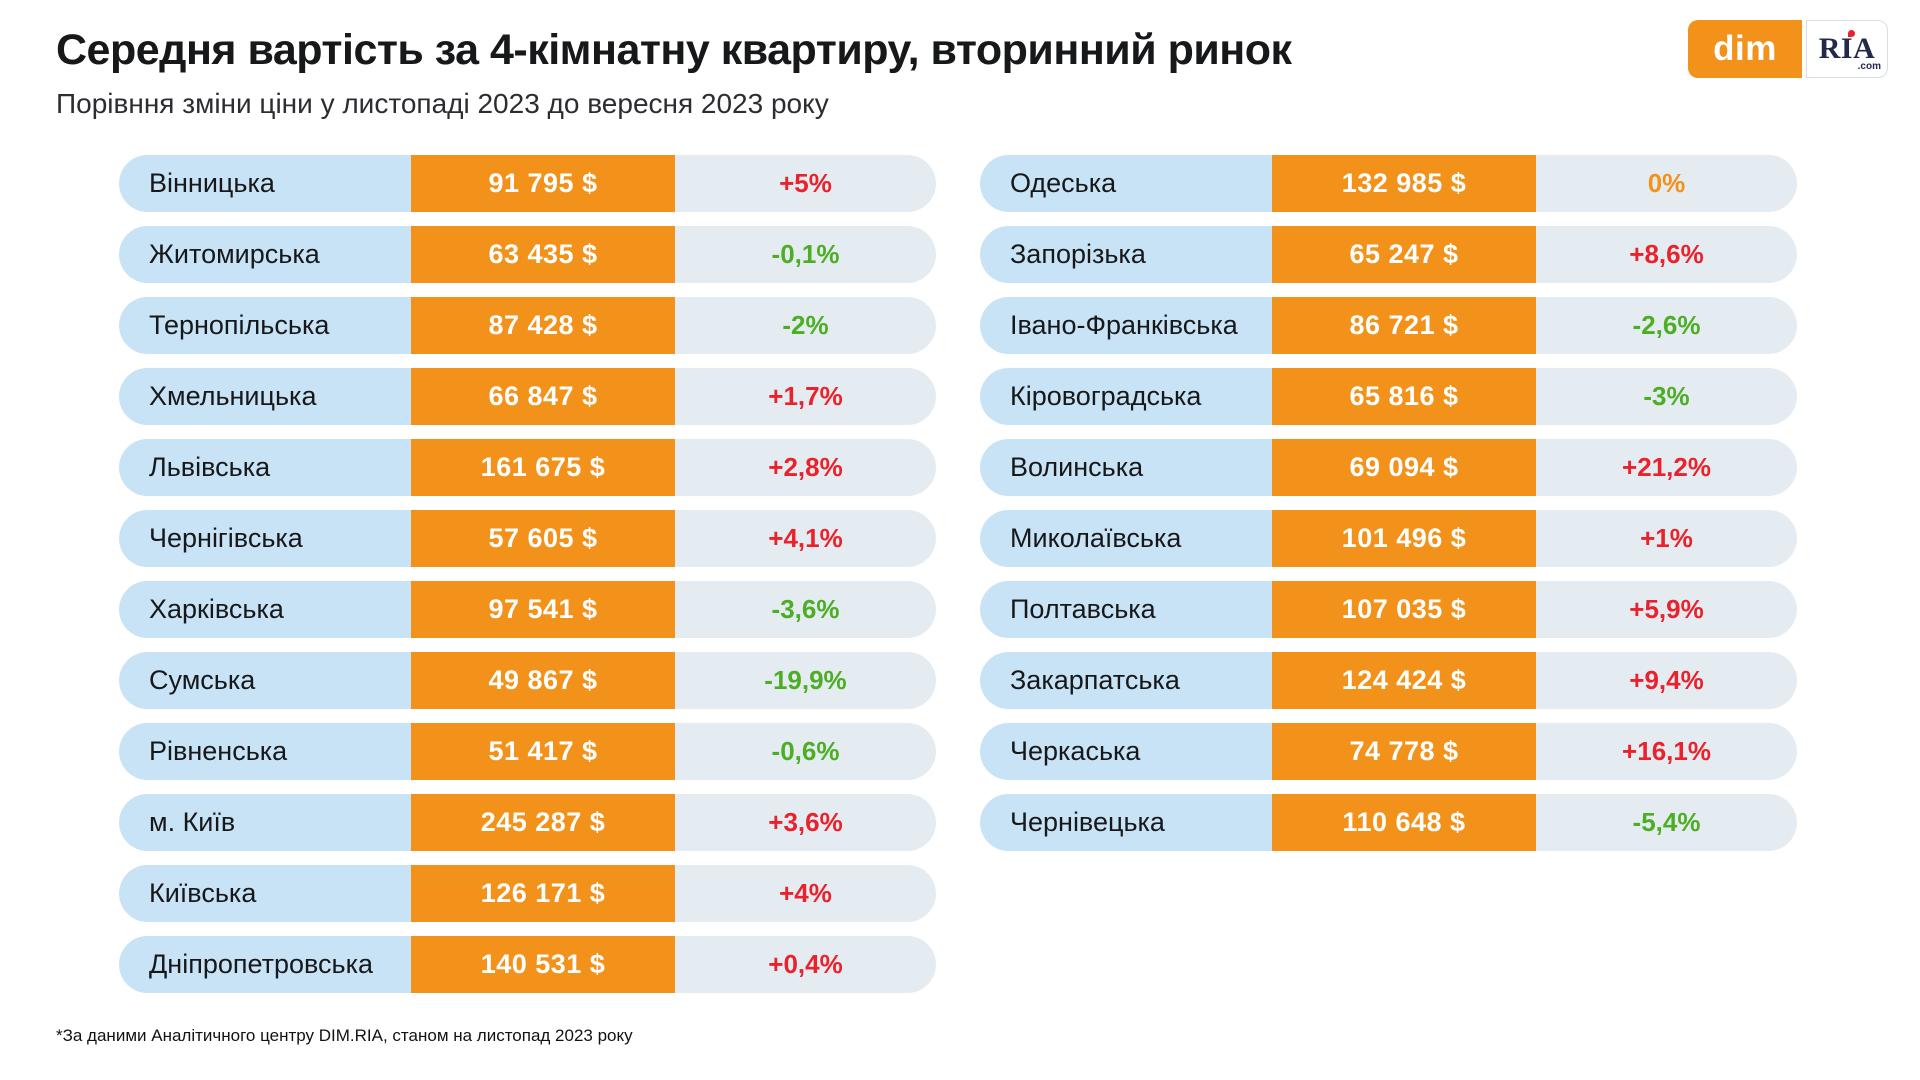  I want to click on region-row: Запорізька 65 247 $ +8,6%, so click(1388, 254).